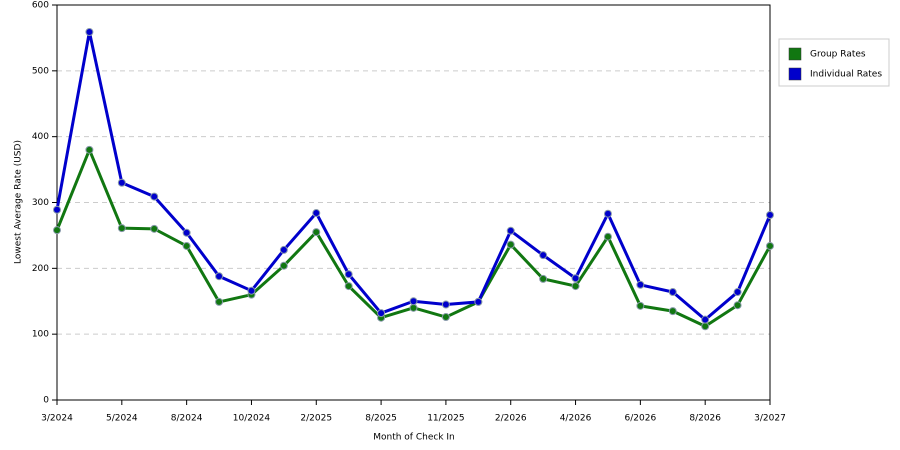 The image size is (900, 450). I want to click on x-tick-label: 11/2025, so click(445, 419).